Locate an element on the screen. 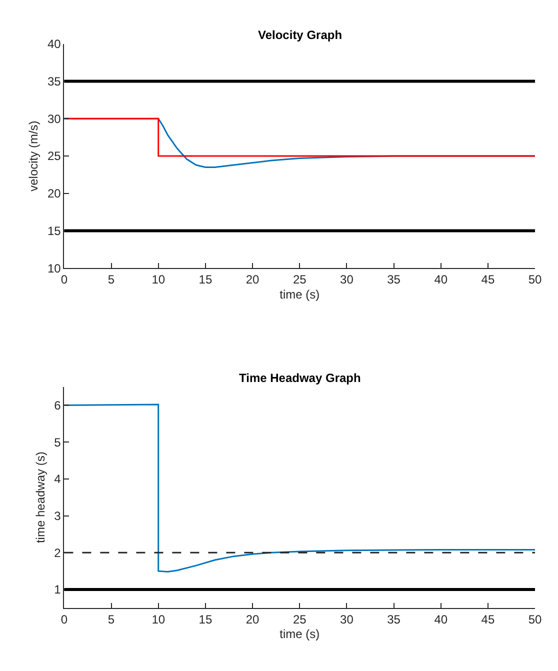  y-tick-label: 40 is located at coordinates (54, 44).